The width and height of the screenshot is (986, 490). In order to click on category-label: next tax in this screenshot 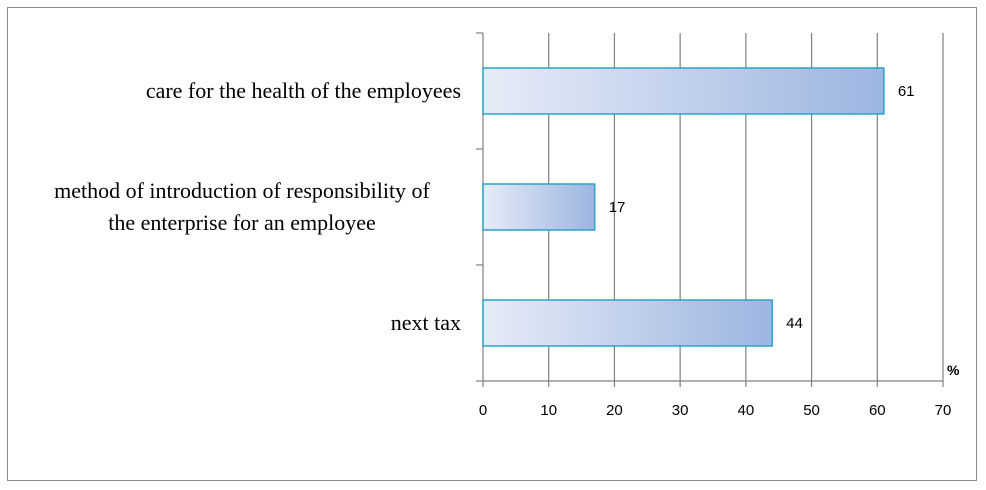, I will do `click(426, 322)`.